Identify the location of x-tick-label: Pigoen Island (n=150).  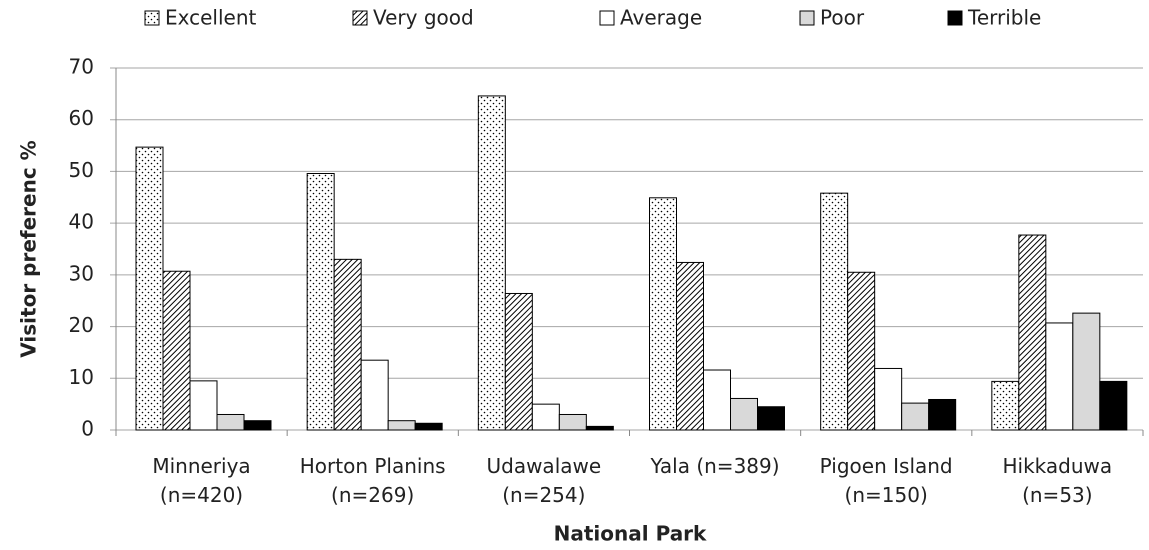
(886, 480).